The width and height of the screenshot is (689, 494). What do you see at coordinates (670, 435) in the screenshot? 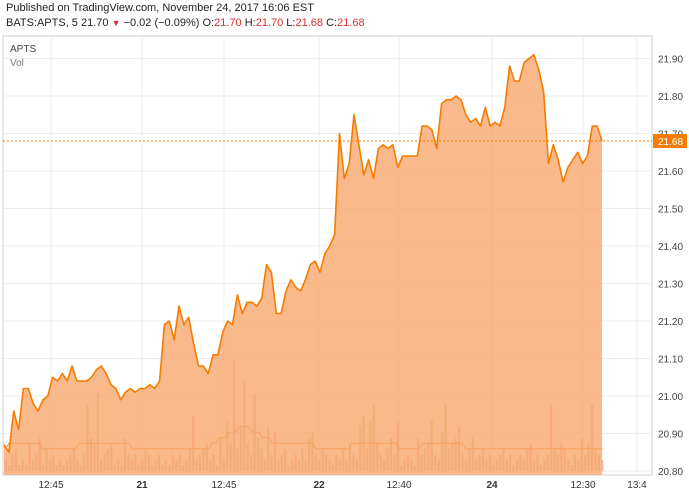
I see `y-tick-label: 20.90` at bounding box center [670, 435].